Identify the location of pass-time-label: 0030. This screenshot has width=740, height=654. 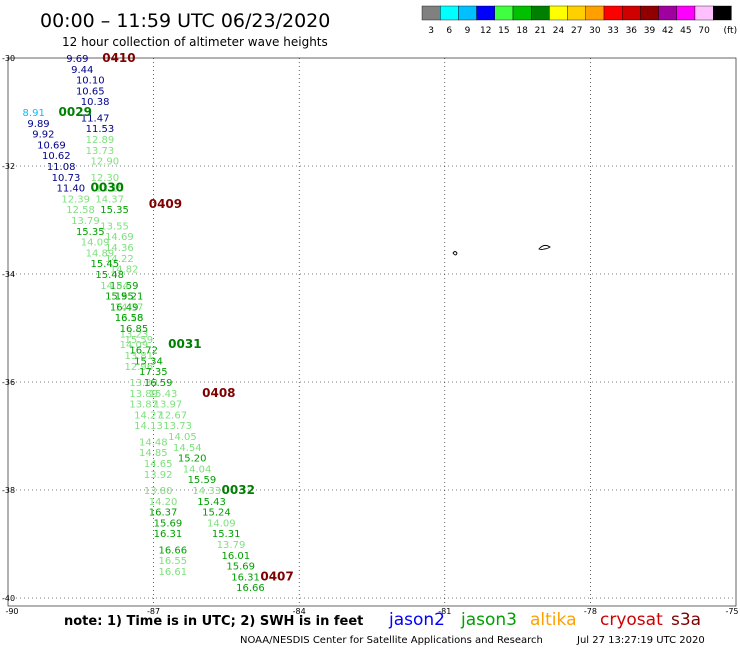
(107, 188).